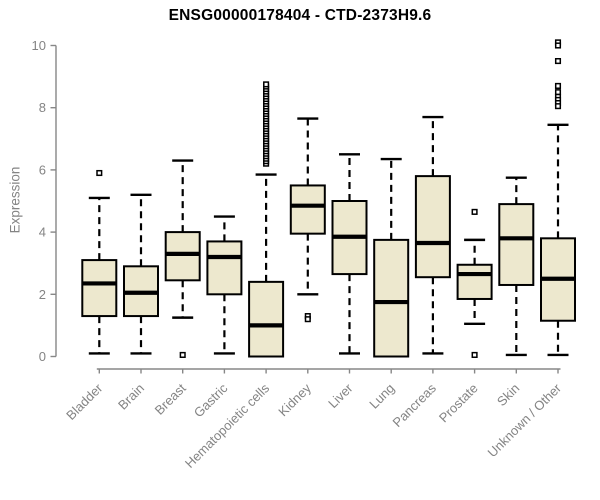 Image resolution: width=600 pixels, height=500 pixels. What do you see at coordinates (42, 294) in the screenshot?
I see `y-tick-label: 2` at bounding box center [42, 294].